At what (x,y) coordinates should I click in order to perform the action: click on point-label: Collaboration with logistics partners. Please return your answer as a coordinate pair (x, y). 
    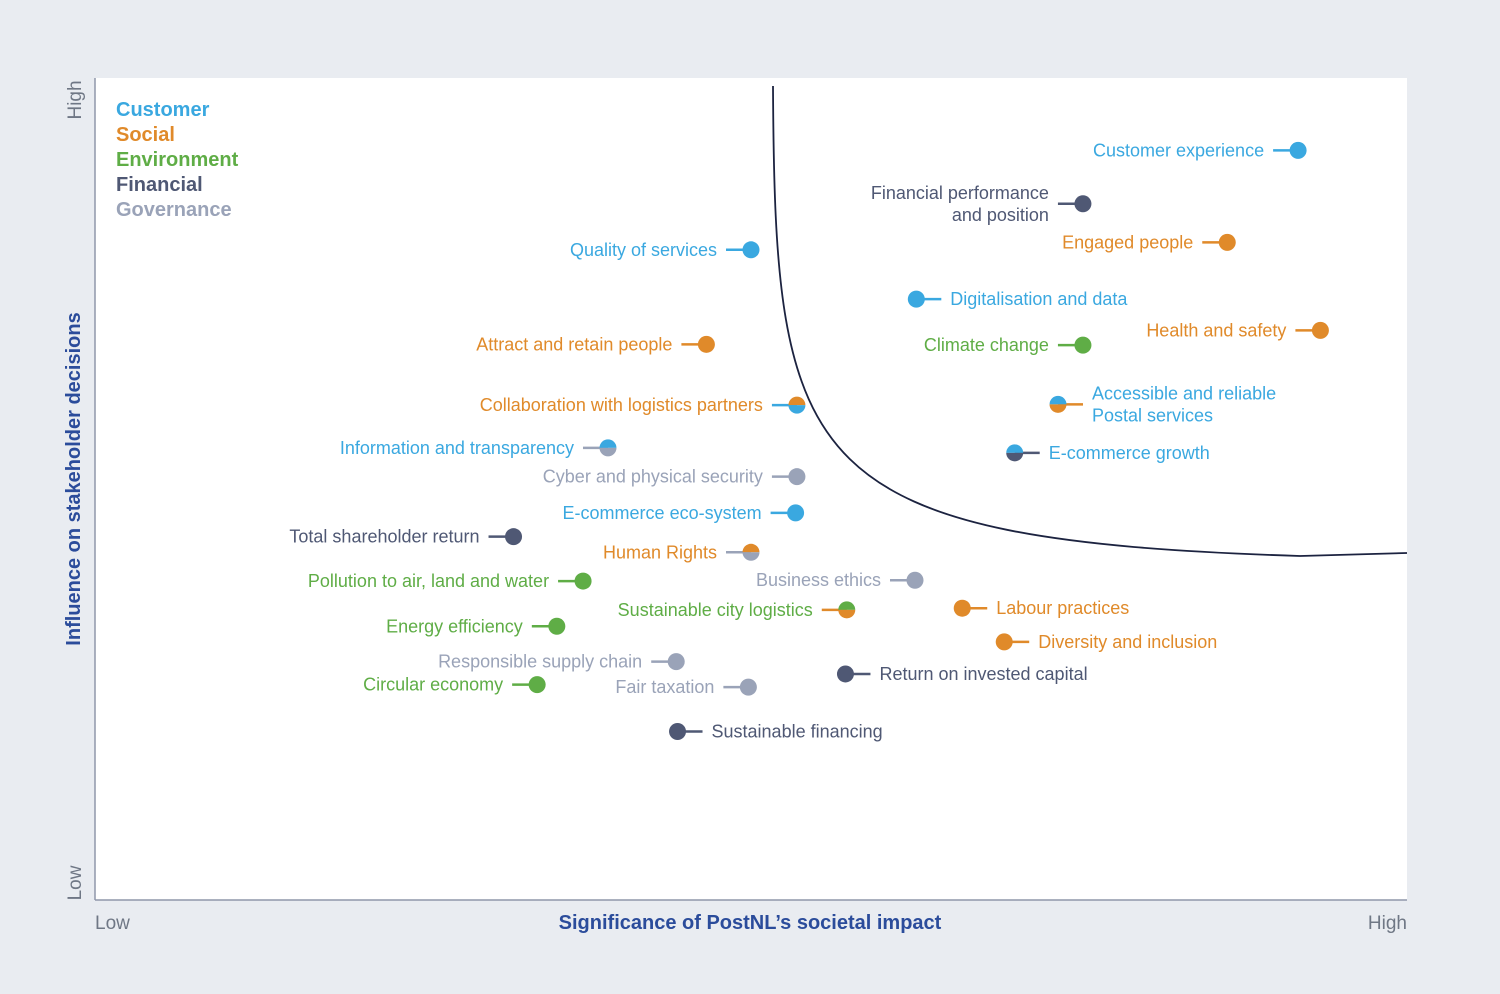
    Looking at the image, I should click on (621, 405).